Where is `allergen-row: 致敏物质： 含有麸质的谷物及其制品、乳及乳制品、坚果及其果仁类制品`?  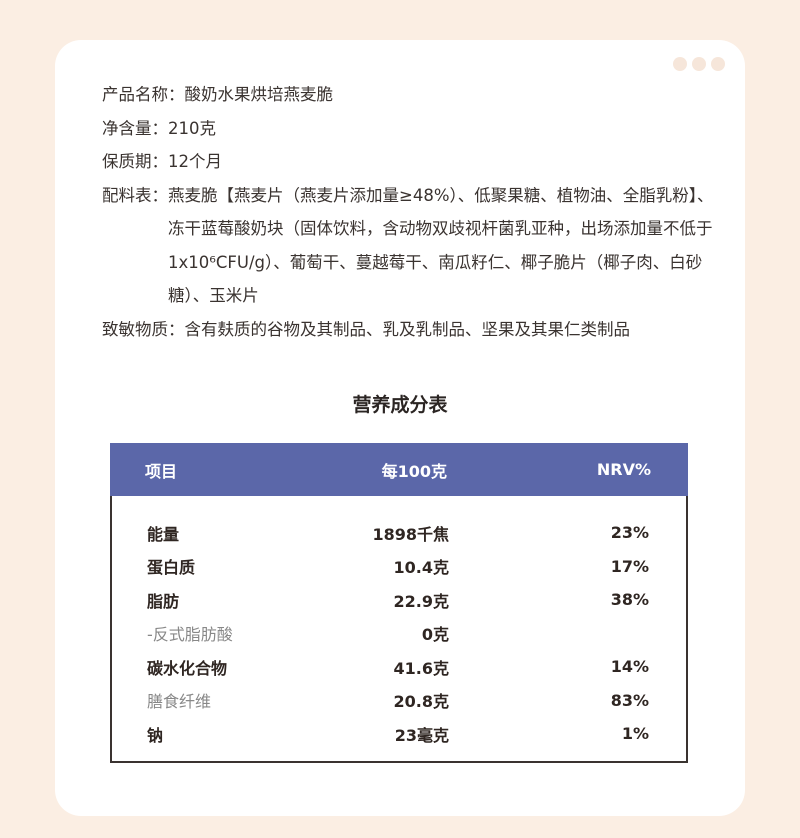 allergen-row: 致敏物质： 含有麸质的谷物及其制品、乳及乳制品、坚果及其果仁类制品 is located at coordinates (412, 330).